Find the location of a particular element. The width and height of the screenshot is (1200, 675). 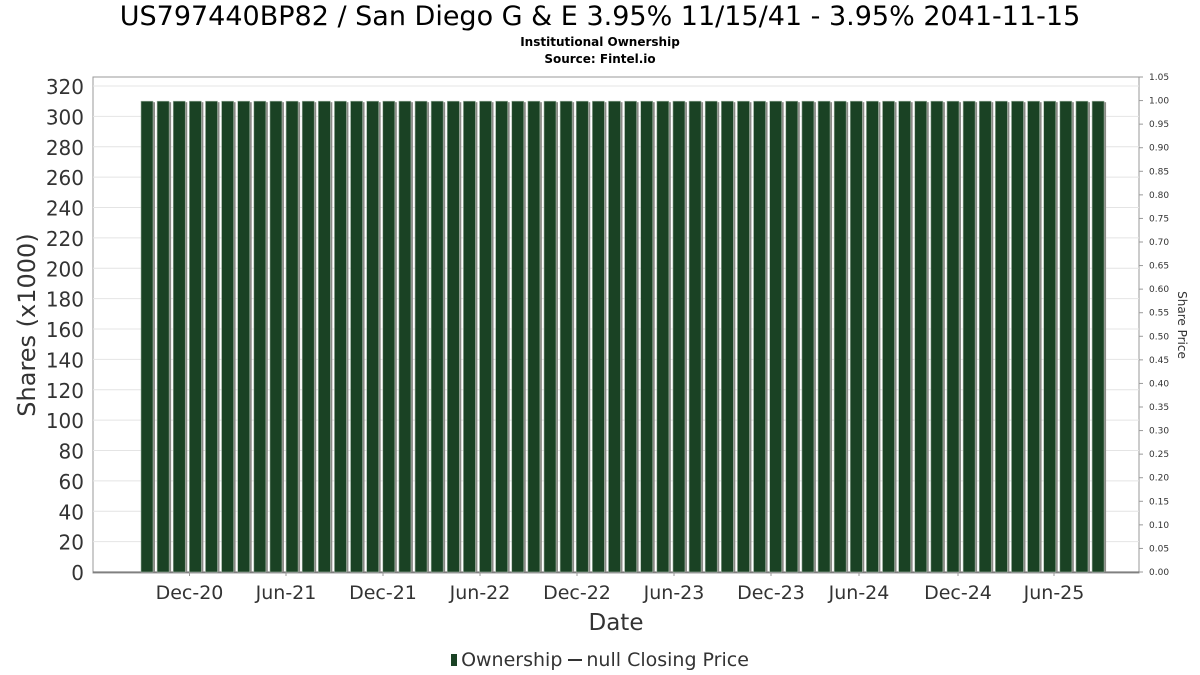

y2-tick-label: 0.15 is located at coordinates (1159, 502).